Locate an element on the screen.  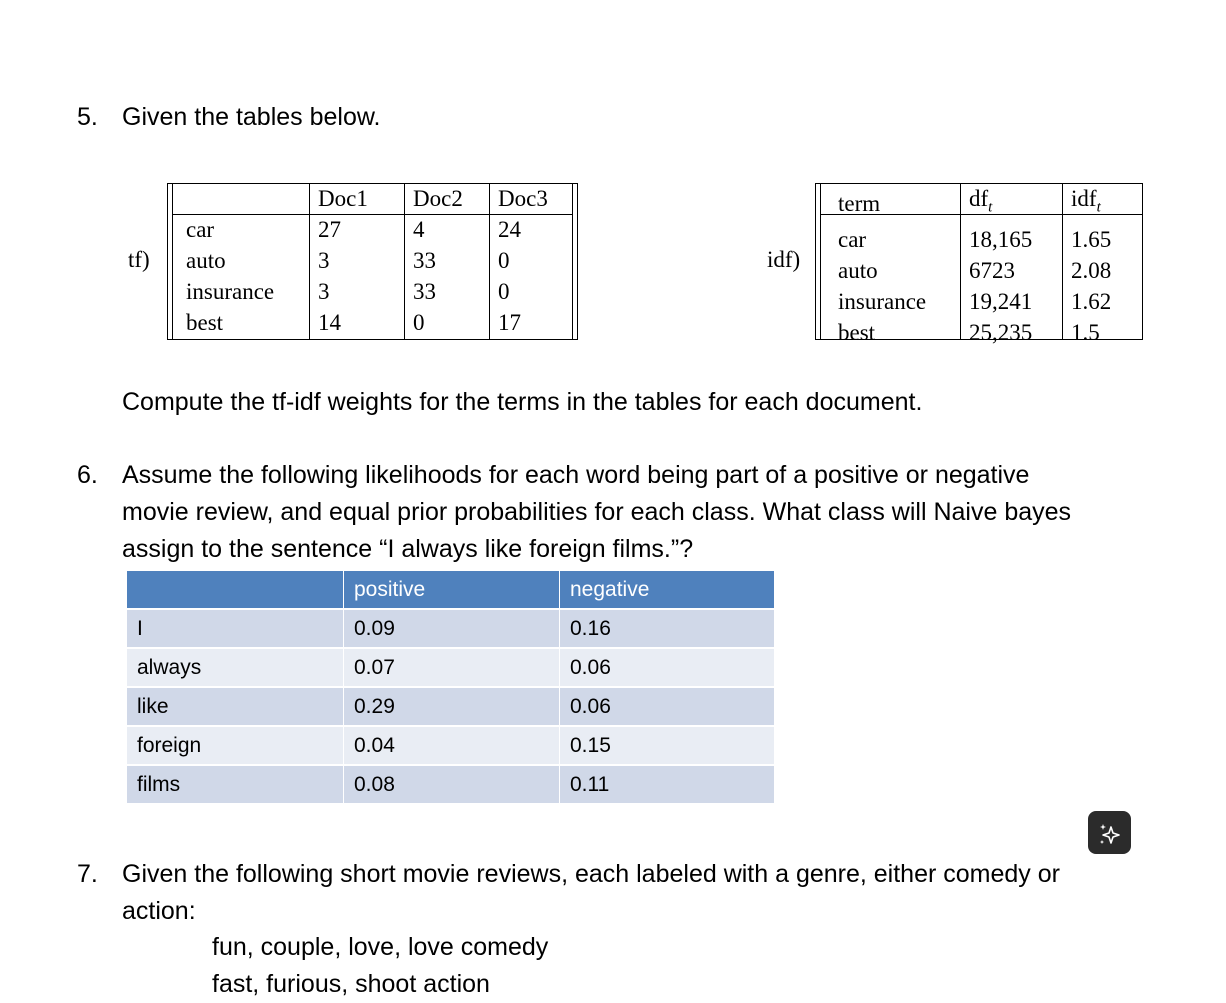
likelihood-negative: 0.16 is located at coordinates (667, 629).